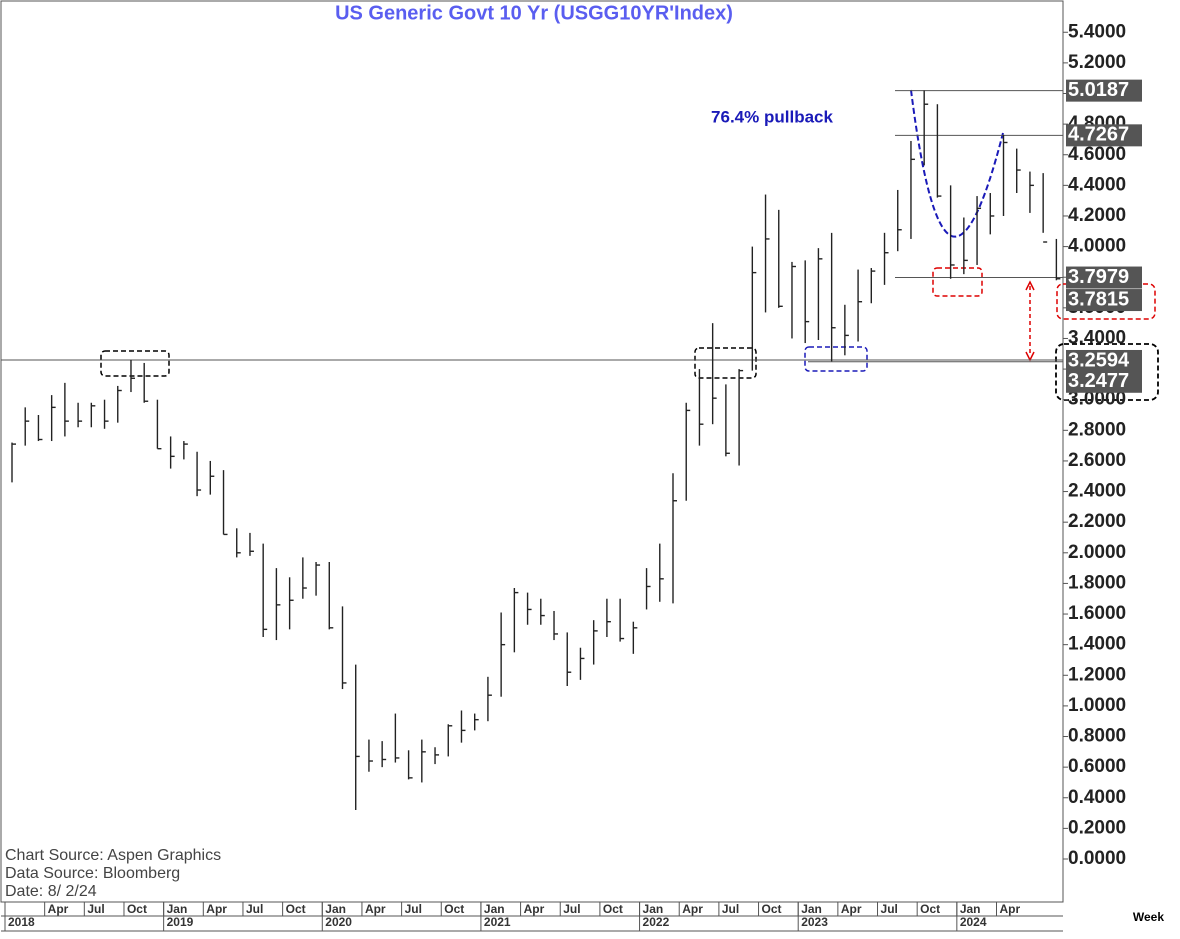  Describe the element at coordinates (113, 855) in the screenshot. I see `note: Chart Source: Aspen Graphics` at that location.